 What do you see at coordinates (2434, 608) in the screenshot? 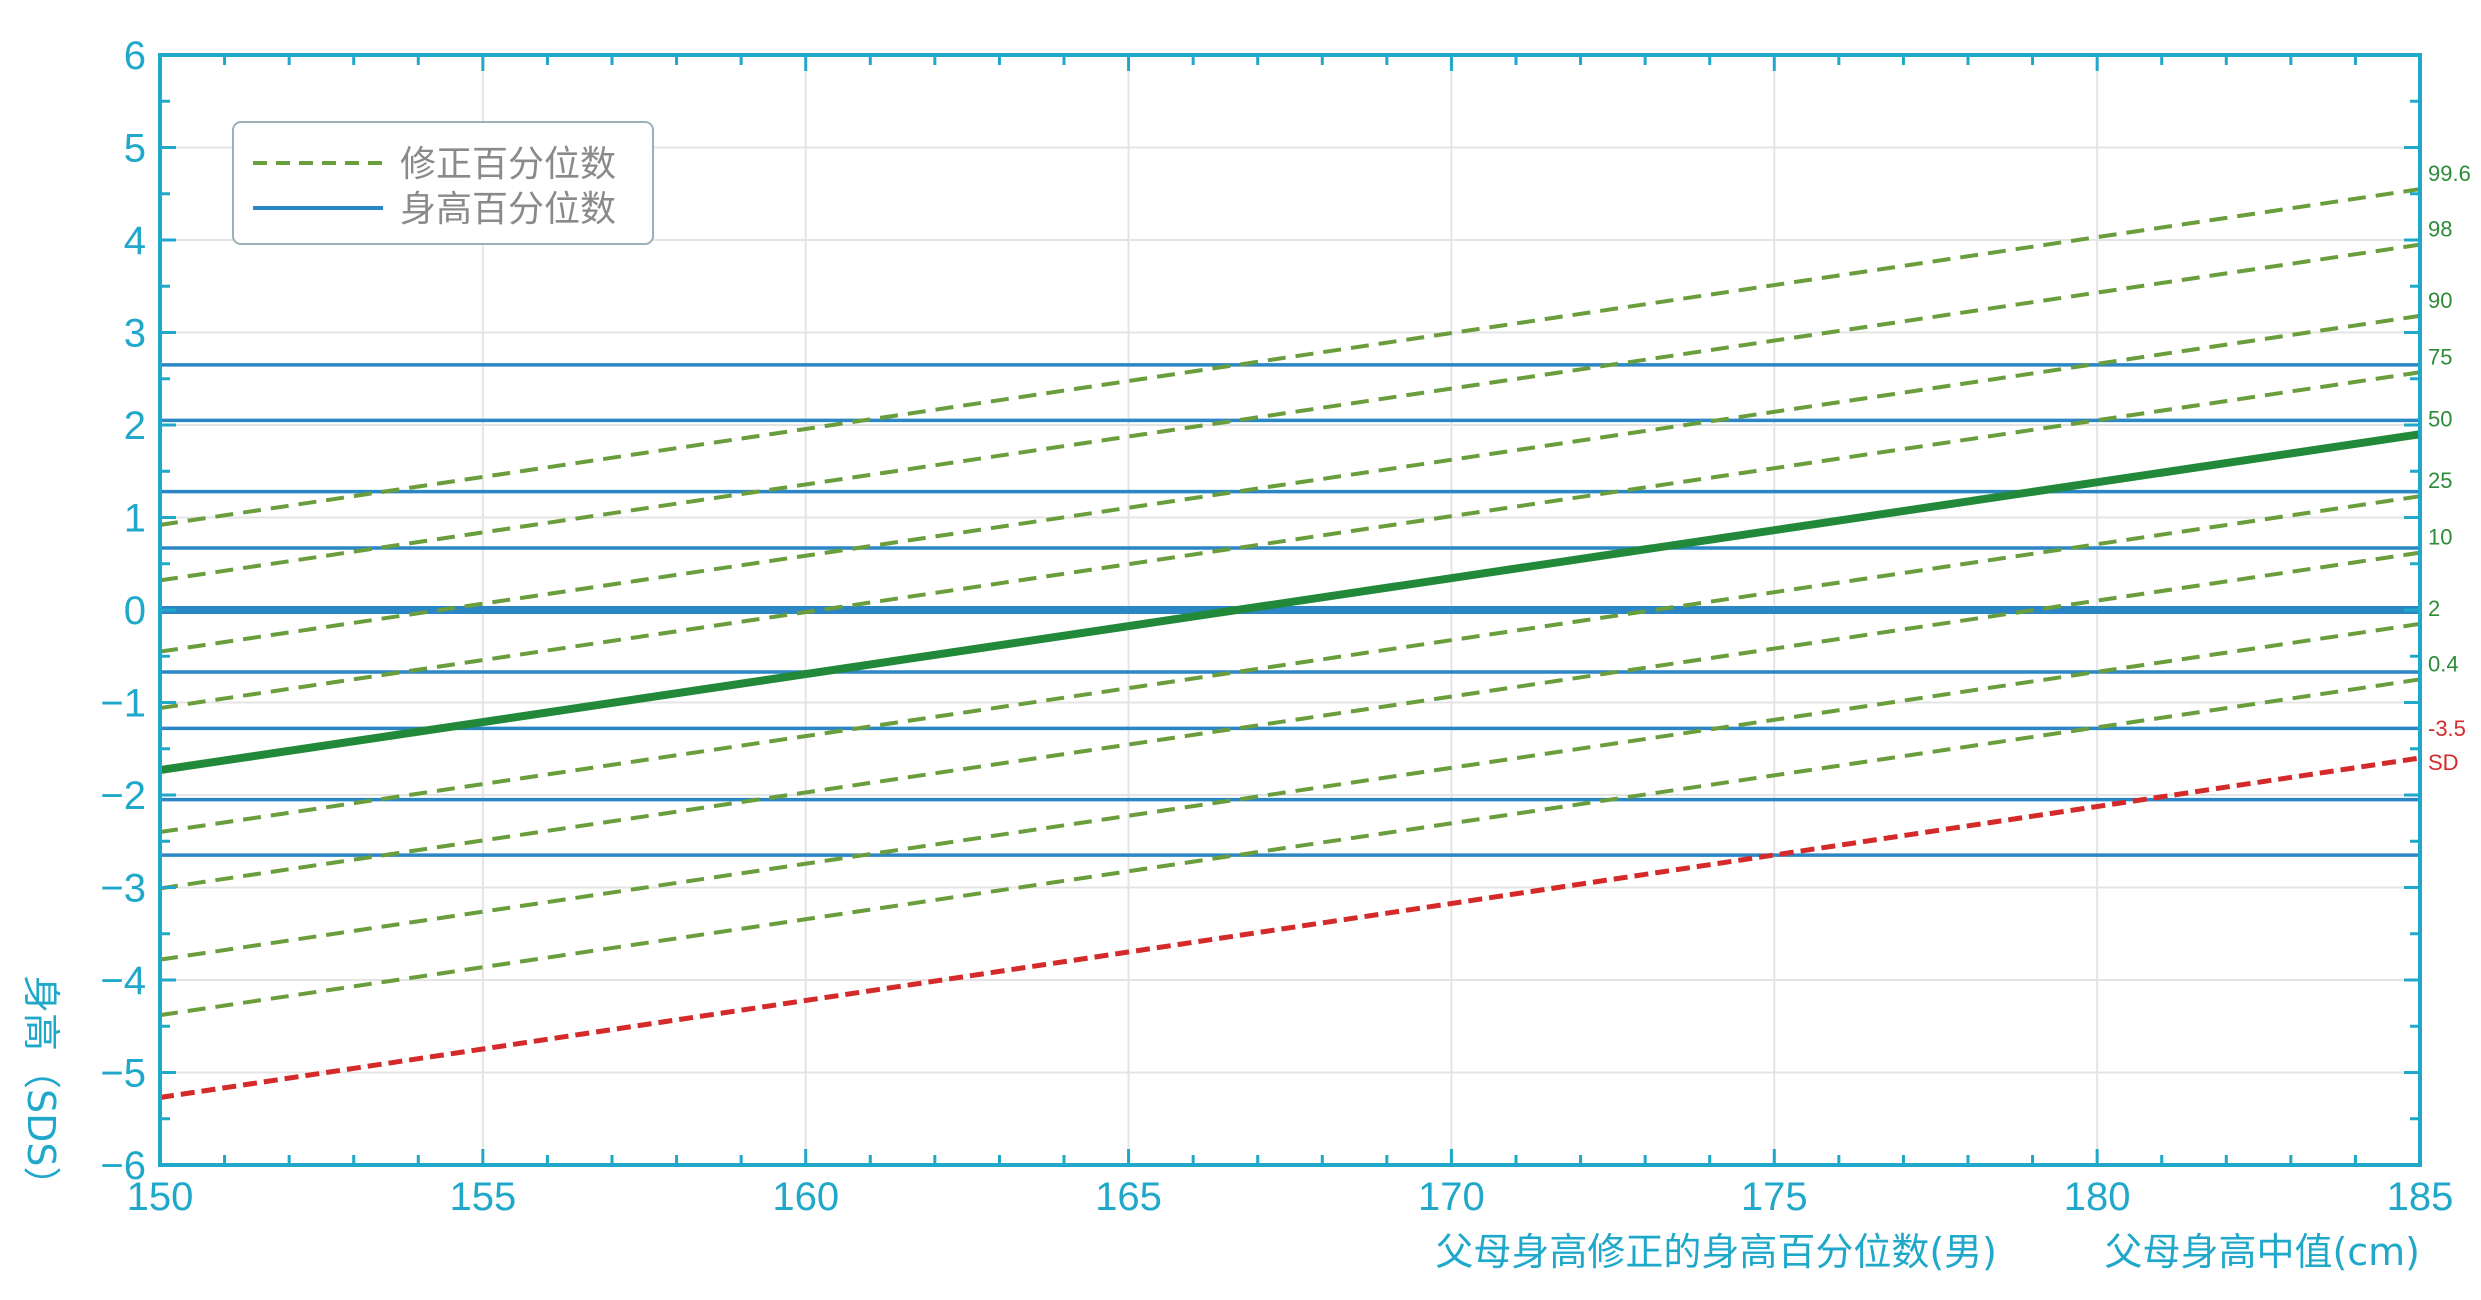
I see `right-label-2: 2` at bounding box center [2434, 608].